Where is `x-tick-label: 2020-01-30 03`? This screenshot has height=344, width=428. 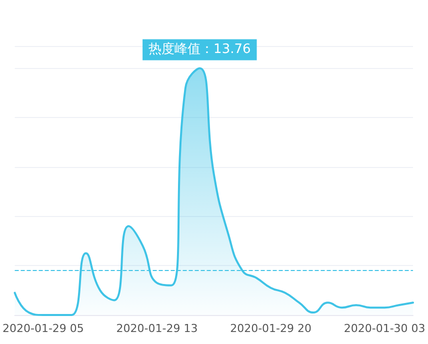 x-tick-label: 2020-01-30 03 is located at coordinates (385, 328).